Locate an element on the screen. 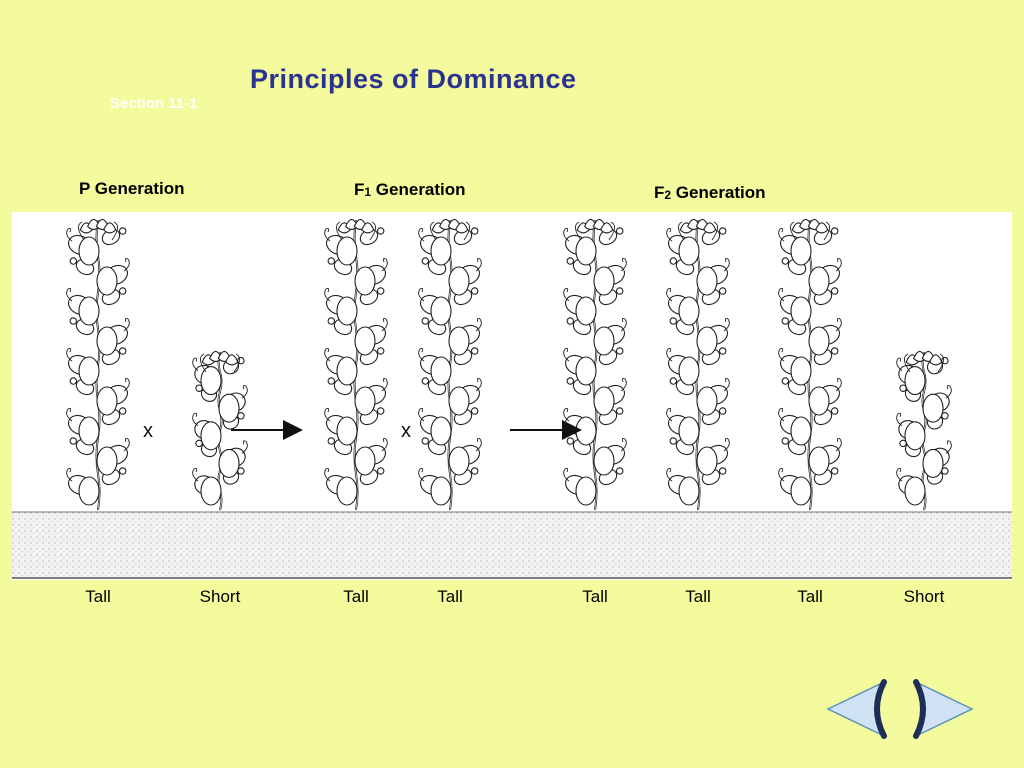 This screenshot has width=1024, height=768. cross-symbol-f1: x is located at coordinates (406, 431).